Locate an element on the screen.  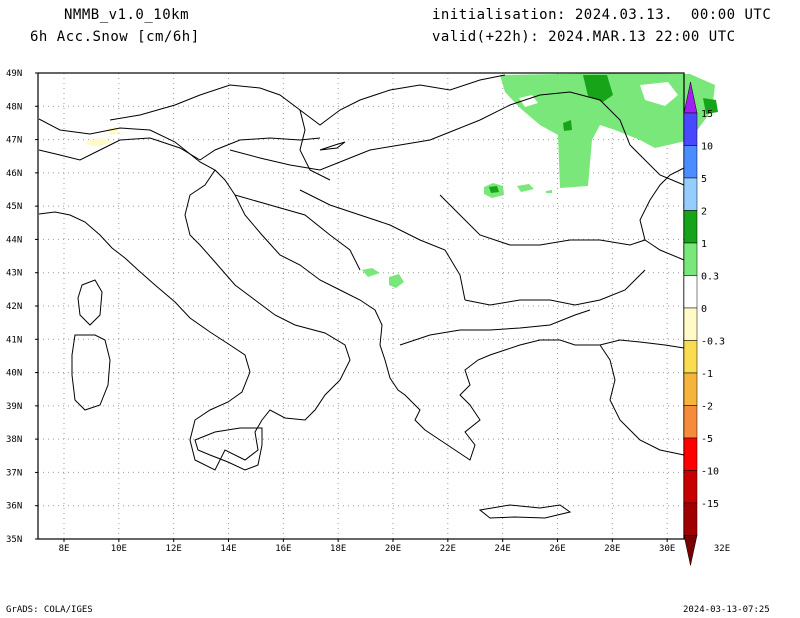
lon-label: 32E is located at coordinates (722, 549).